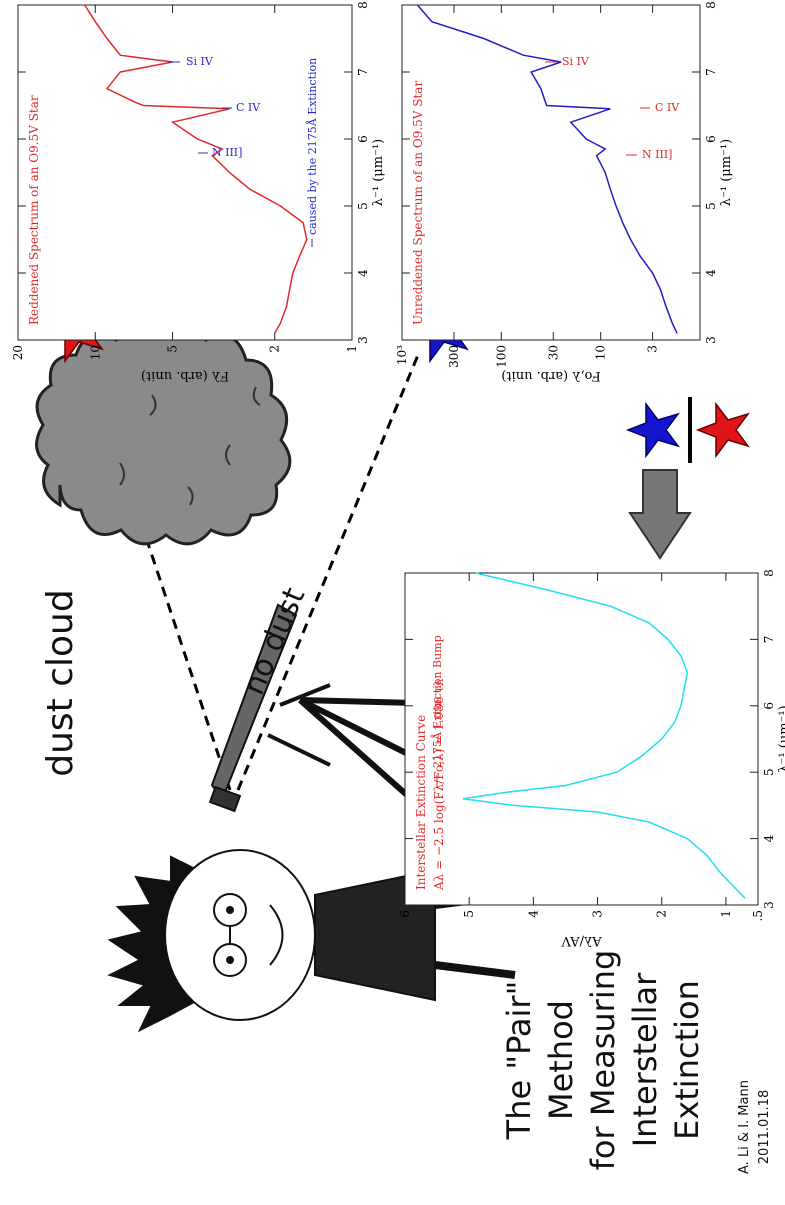  What do you see at coordinates (744, 1127) in the screenshot?
I see `credit-line: A. Li & I. Mann` at bounding box center [744, 1127].